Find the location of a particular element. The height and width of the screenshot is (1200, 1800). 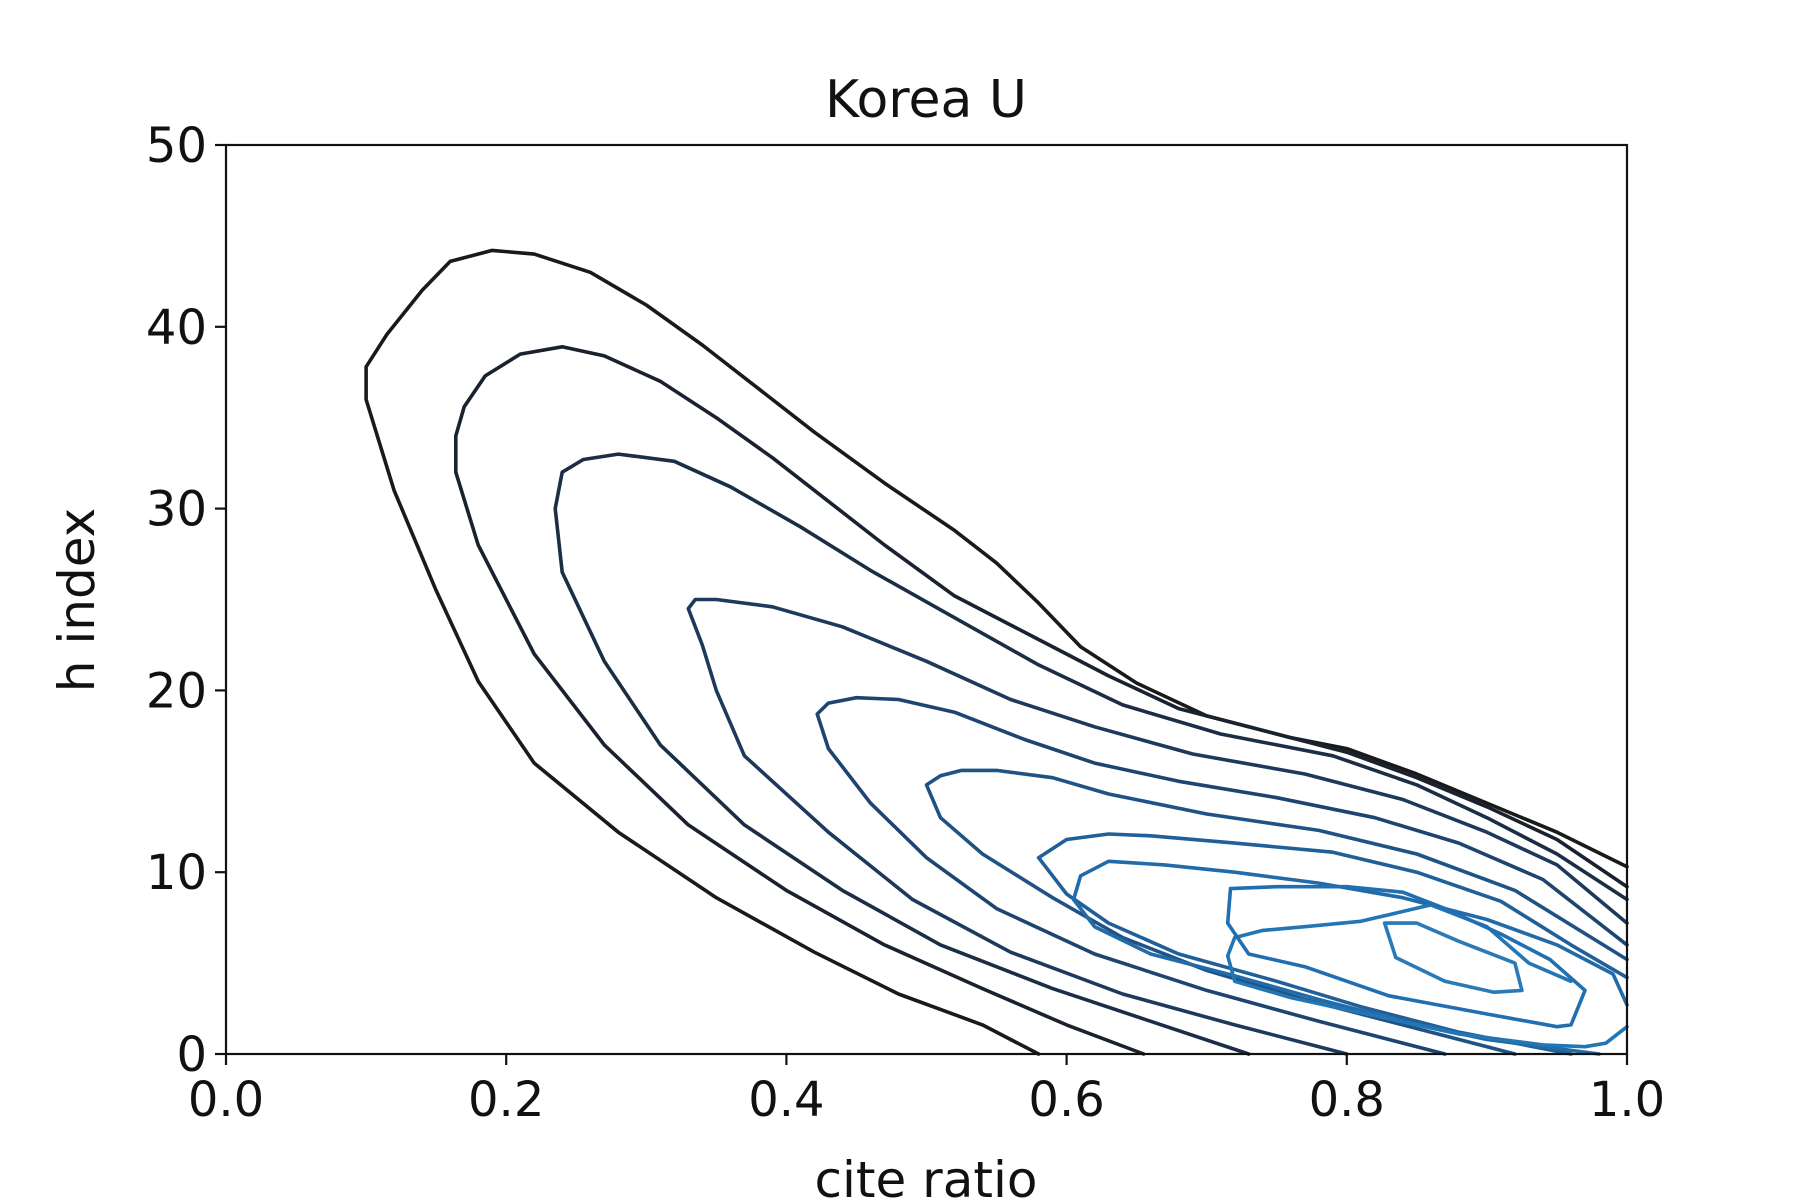

y-tick-label: 40 is located at coordinates (176, 328).